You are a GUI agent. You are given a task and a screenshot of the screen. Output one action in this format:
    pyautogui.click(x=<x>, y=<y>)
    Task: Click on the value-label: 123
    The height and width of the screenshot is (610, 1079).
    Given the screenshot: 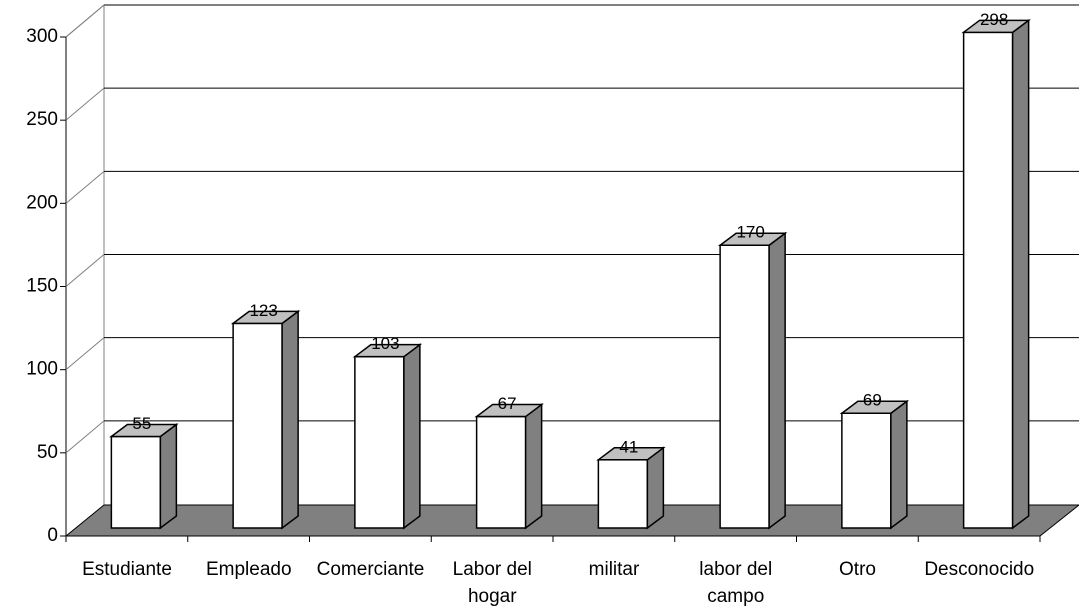 What is the action you would take?
    pyautogui.click(x=263, y=310)
    